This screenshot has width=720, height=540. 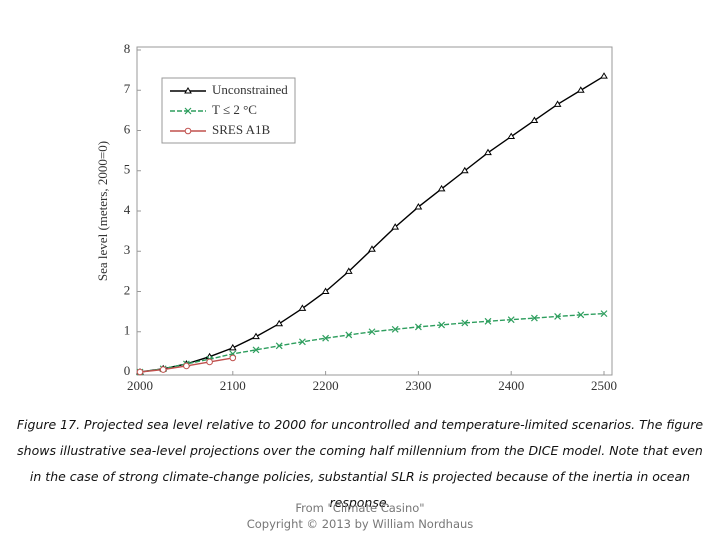 I want to click on y-tick-label: 7, so click(x=127, y=88).